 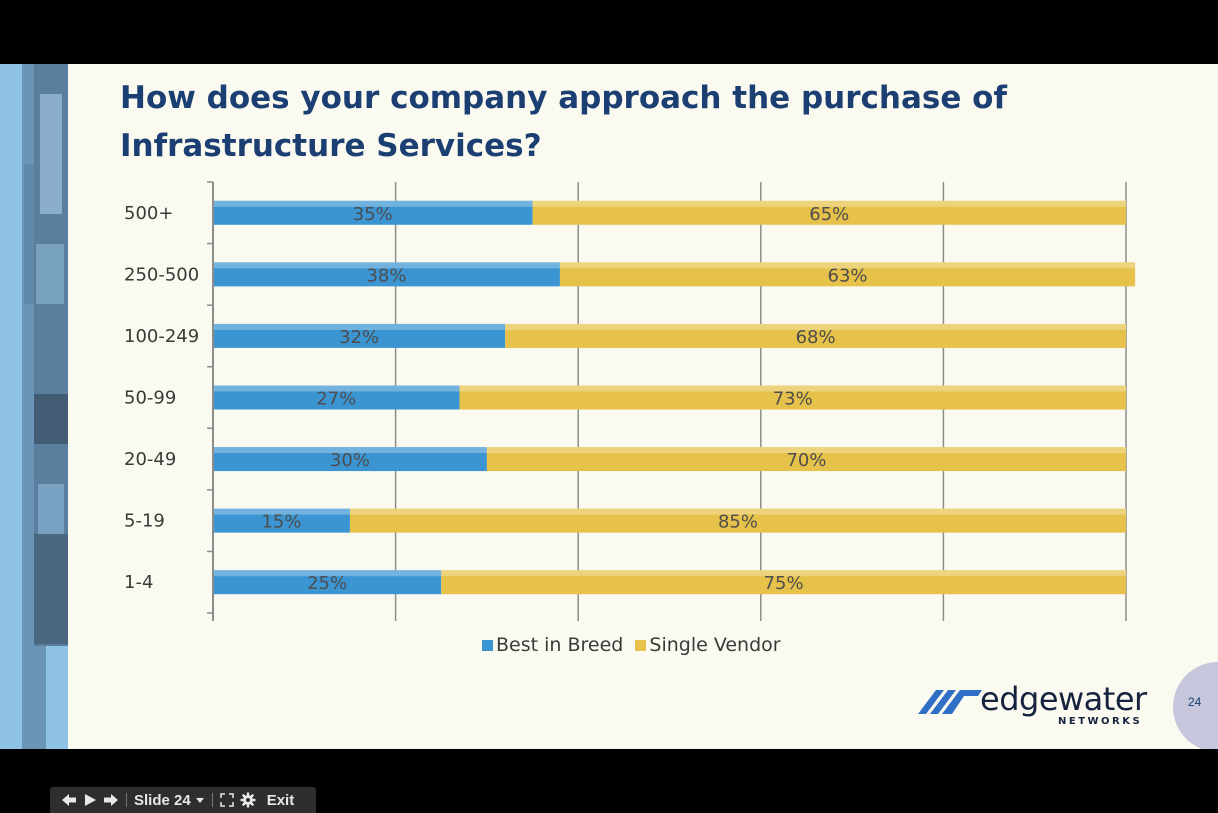 I want to click on back-arrow-icon, so click(x=69, y=800).